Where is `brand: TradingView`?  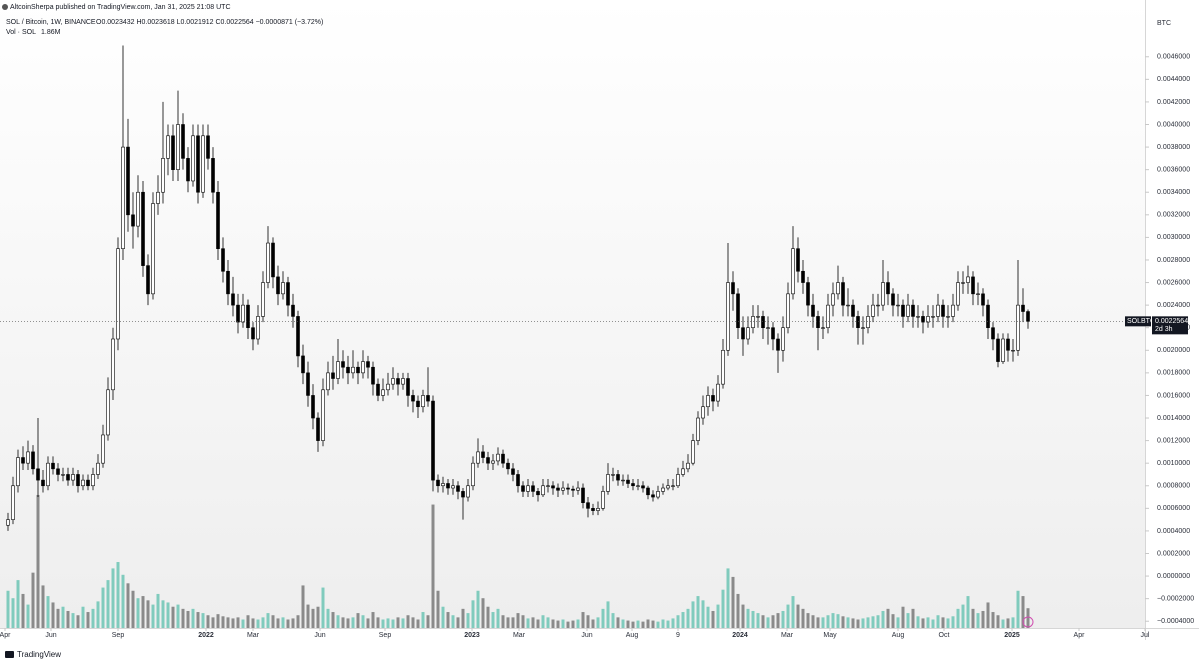
brand: TradingView is located at coordinates (33, 654).